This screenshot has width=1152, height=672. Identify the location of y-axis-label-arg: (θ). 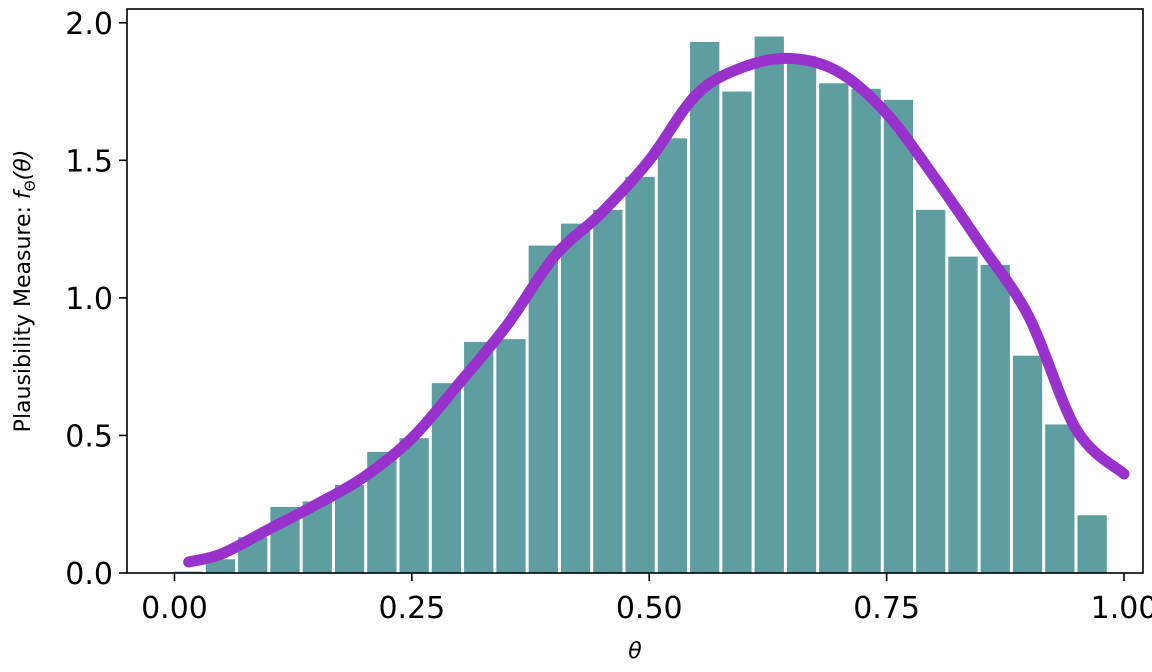
(23, 165).